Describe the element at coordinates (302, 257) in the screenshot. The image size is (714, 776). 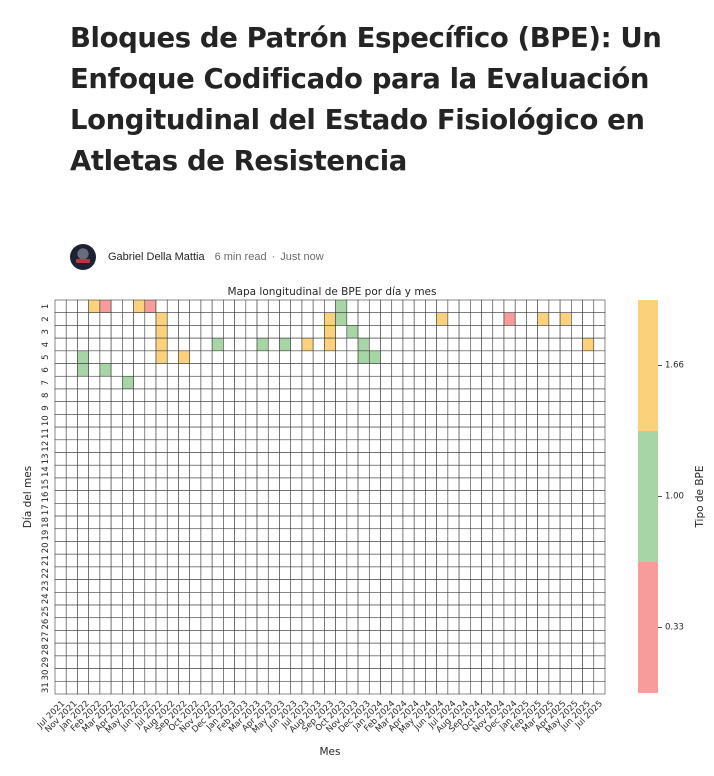
I see `post-time: Just now` at that location.